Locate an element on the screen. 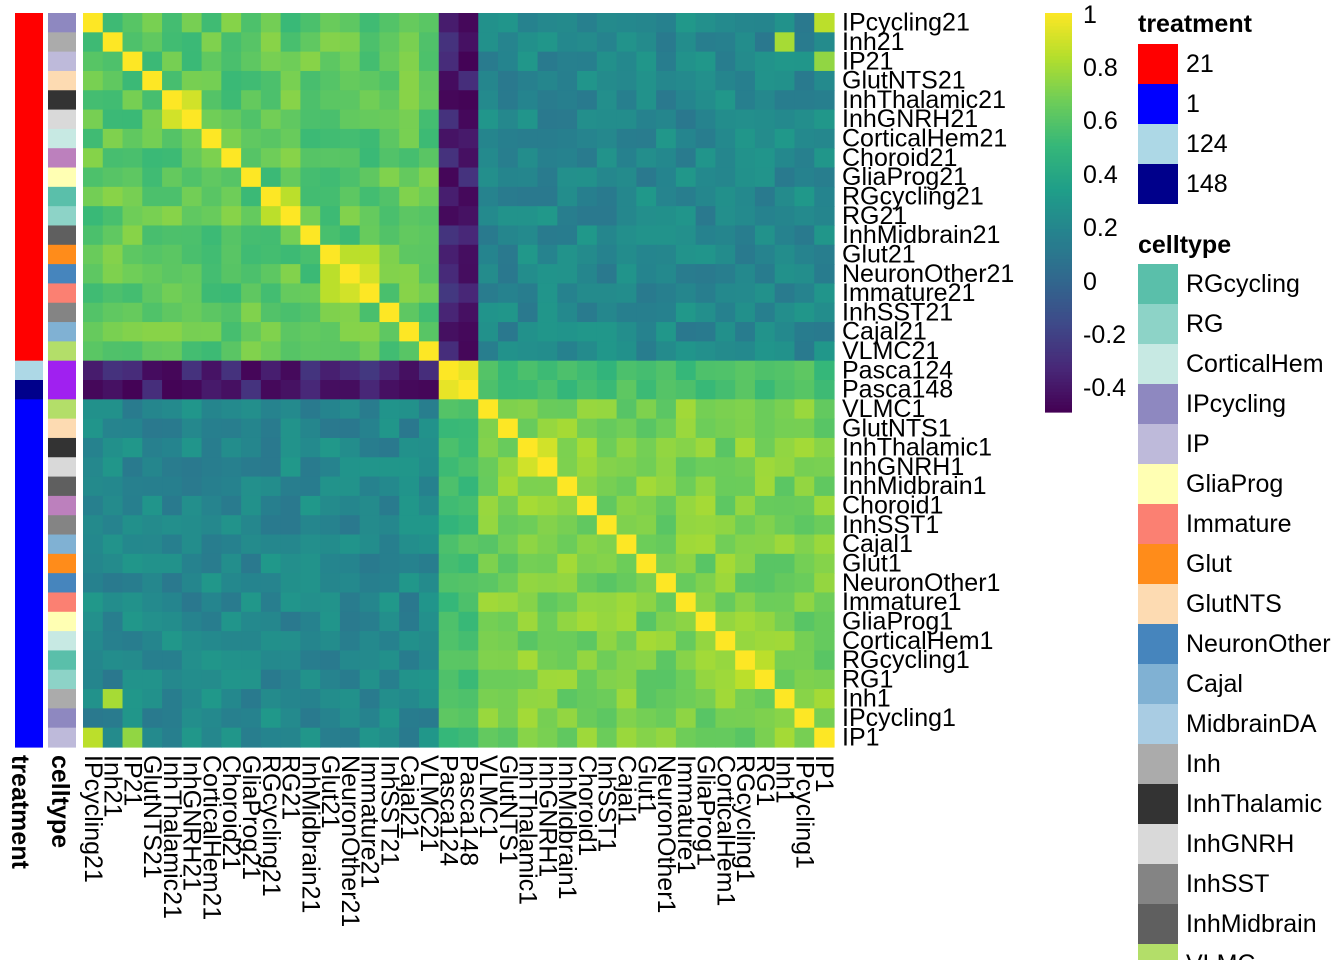  column-label: Choroid21 is located at coordinates (231, 812).